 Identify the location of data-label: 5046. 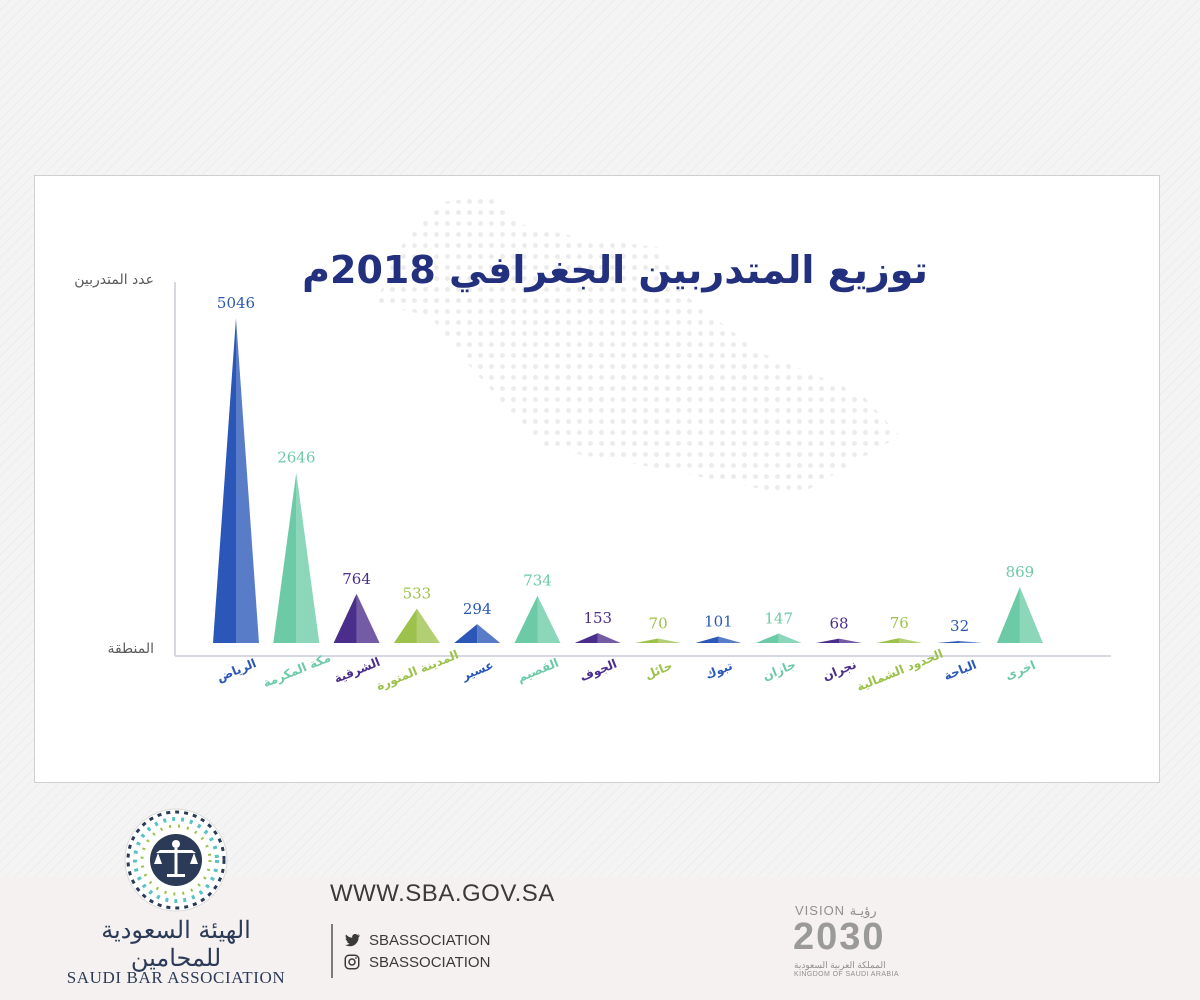
(236, 303).